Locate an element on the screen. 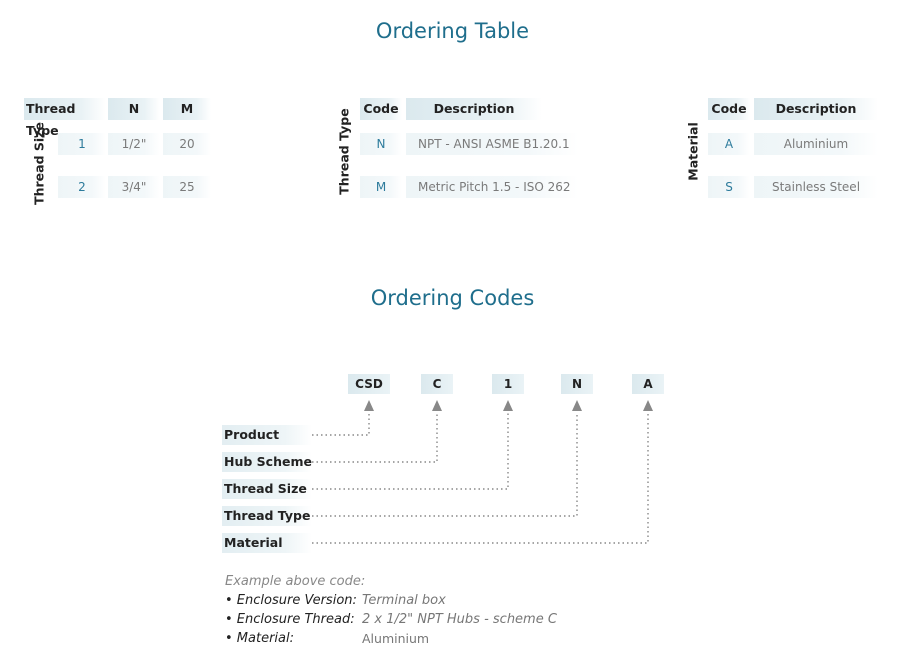 This screenshot has height=659, width=905. thread-type-header-desc: Description is located at coordinates (474, 109).